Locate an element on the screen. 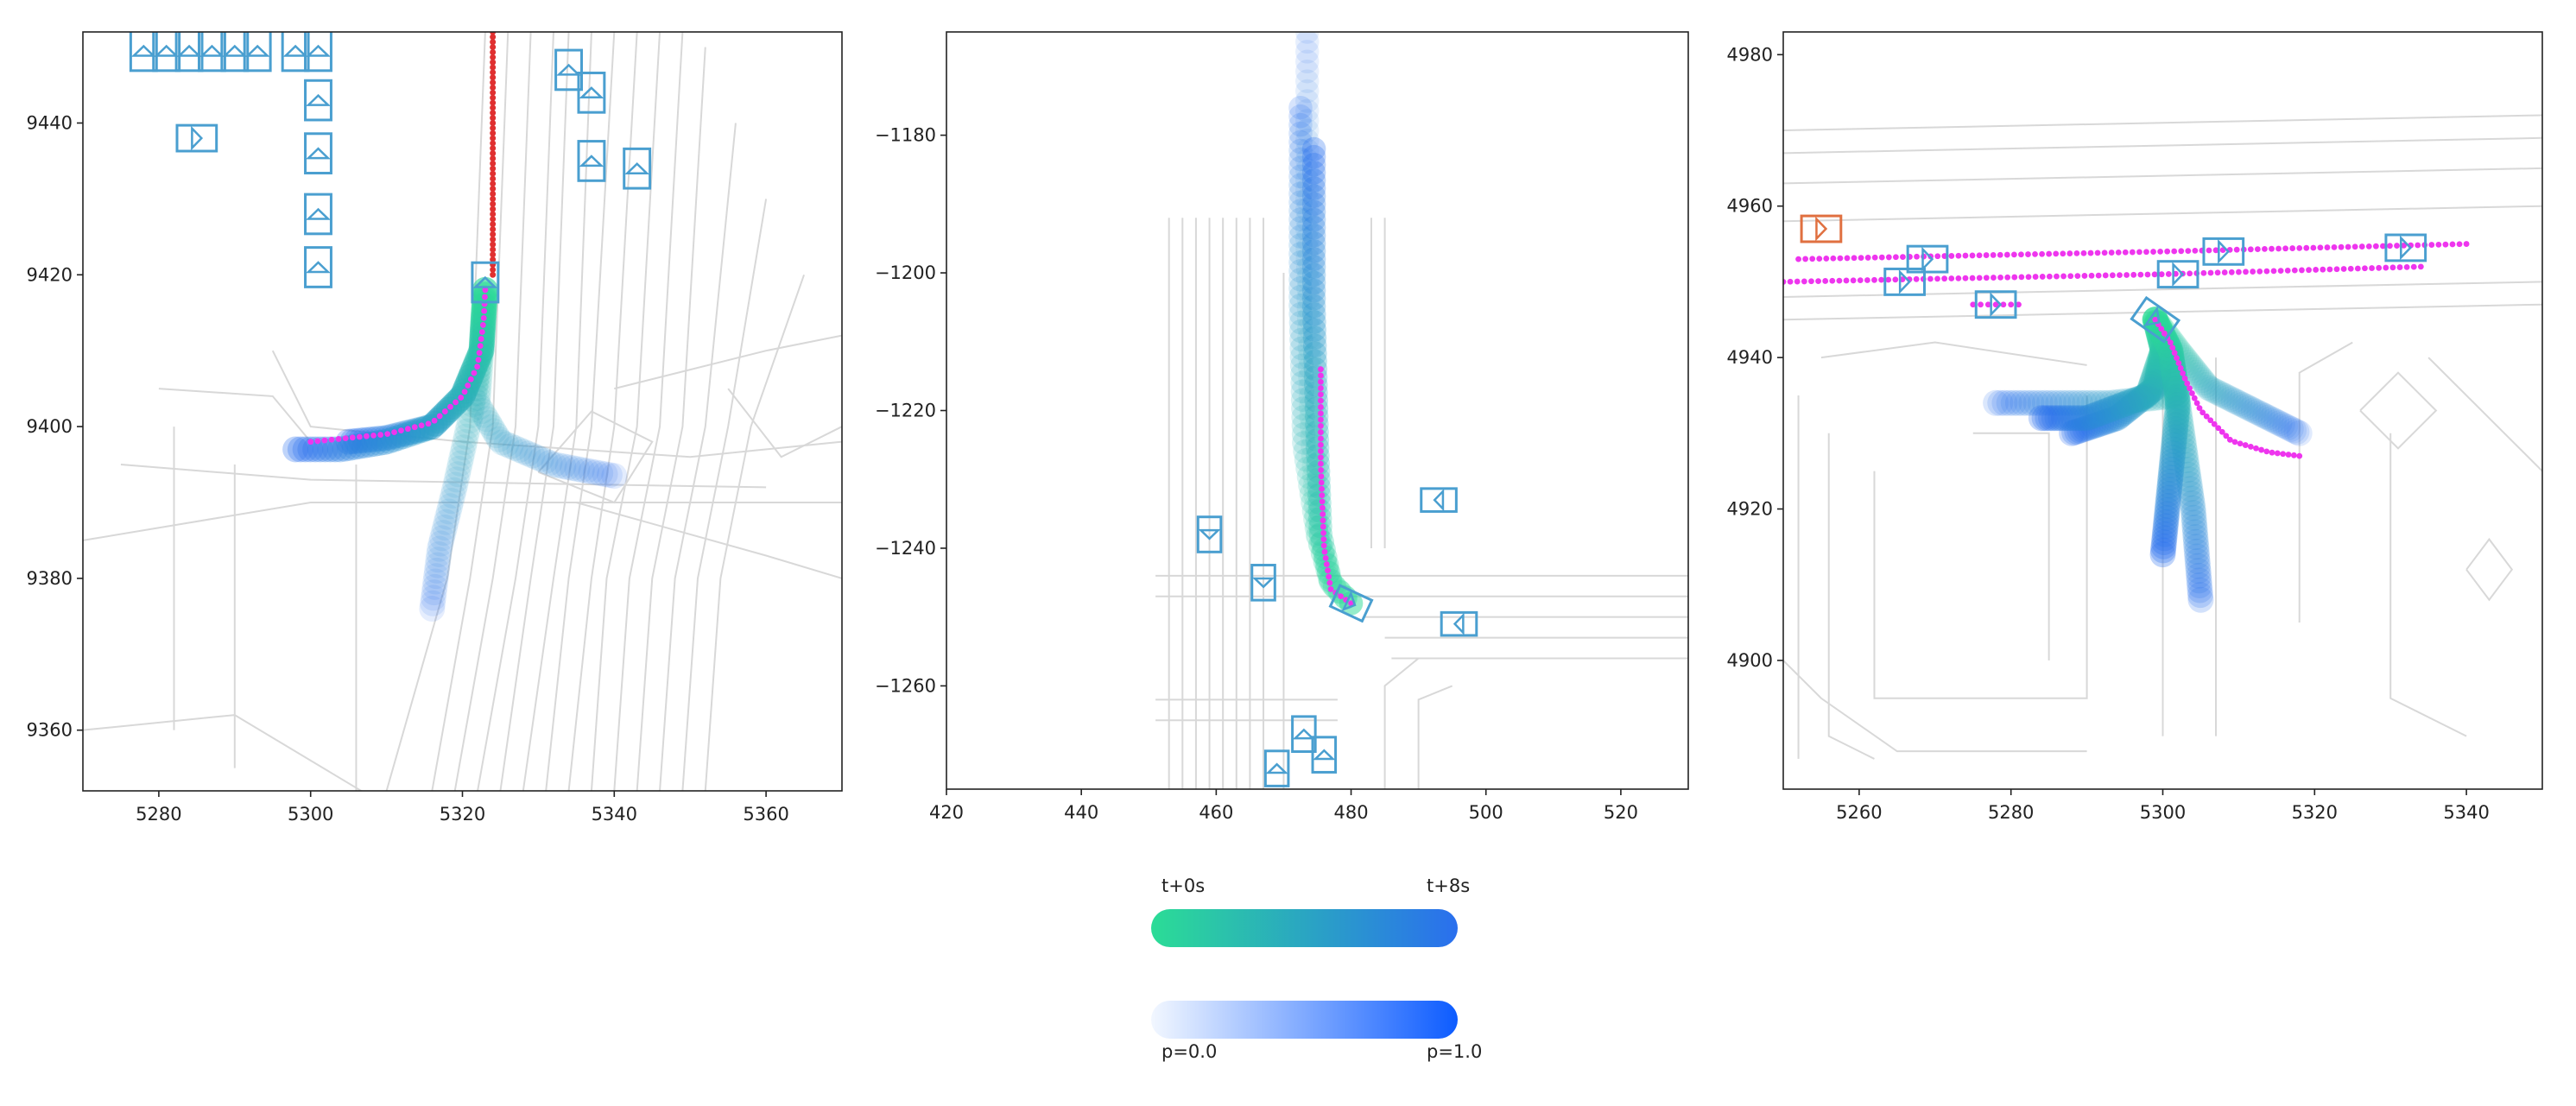 Image resolution: width=2576 pixels, height=1106 pixels. y-tick-label: −1240 is located at coordinates (905, 548).